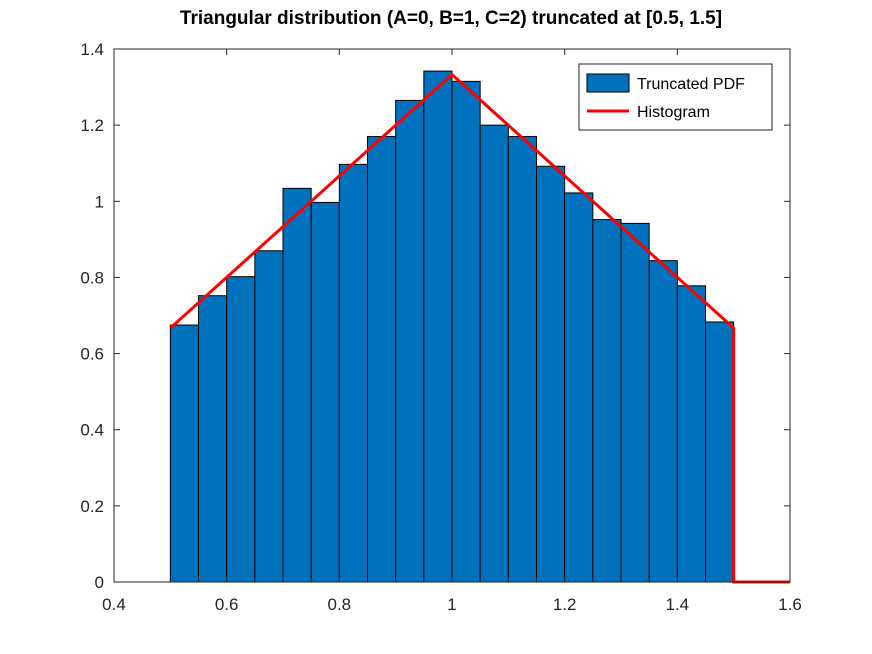  I want to click on legend-swatch-truncated-pdf, so click(608, 83).